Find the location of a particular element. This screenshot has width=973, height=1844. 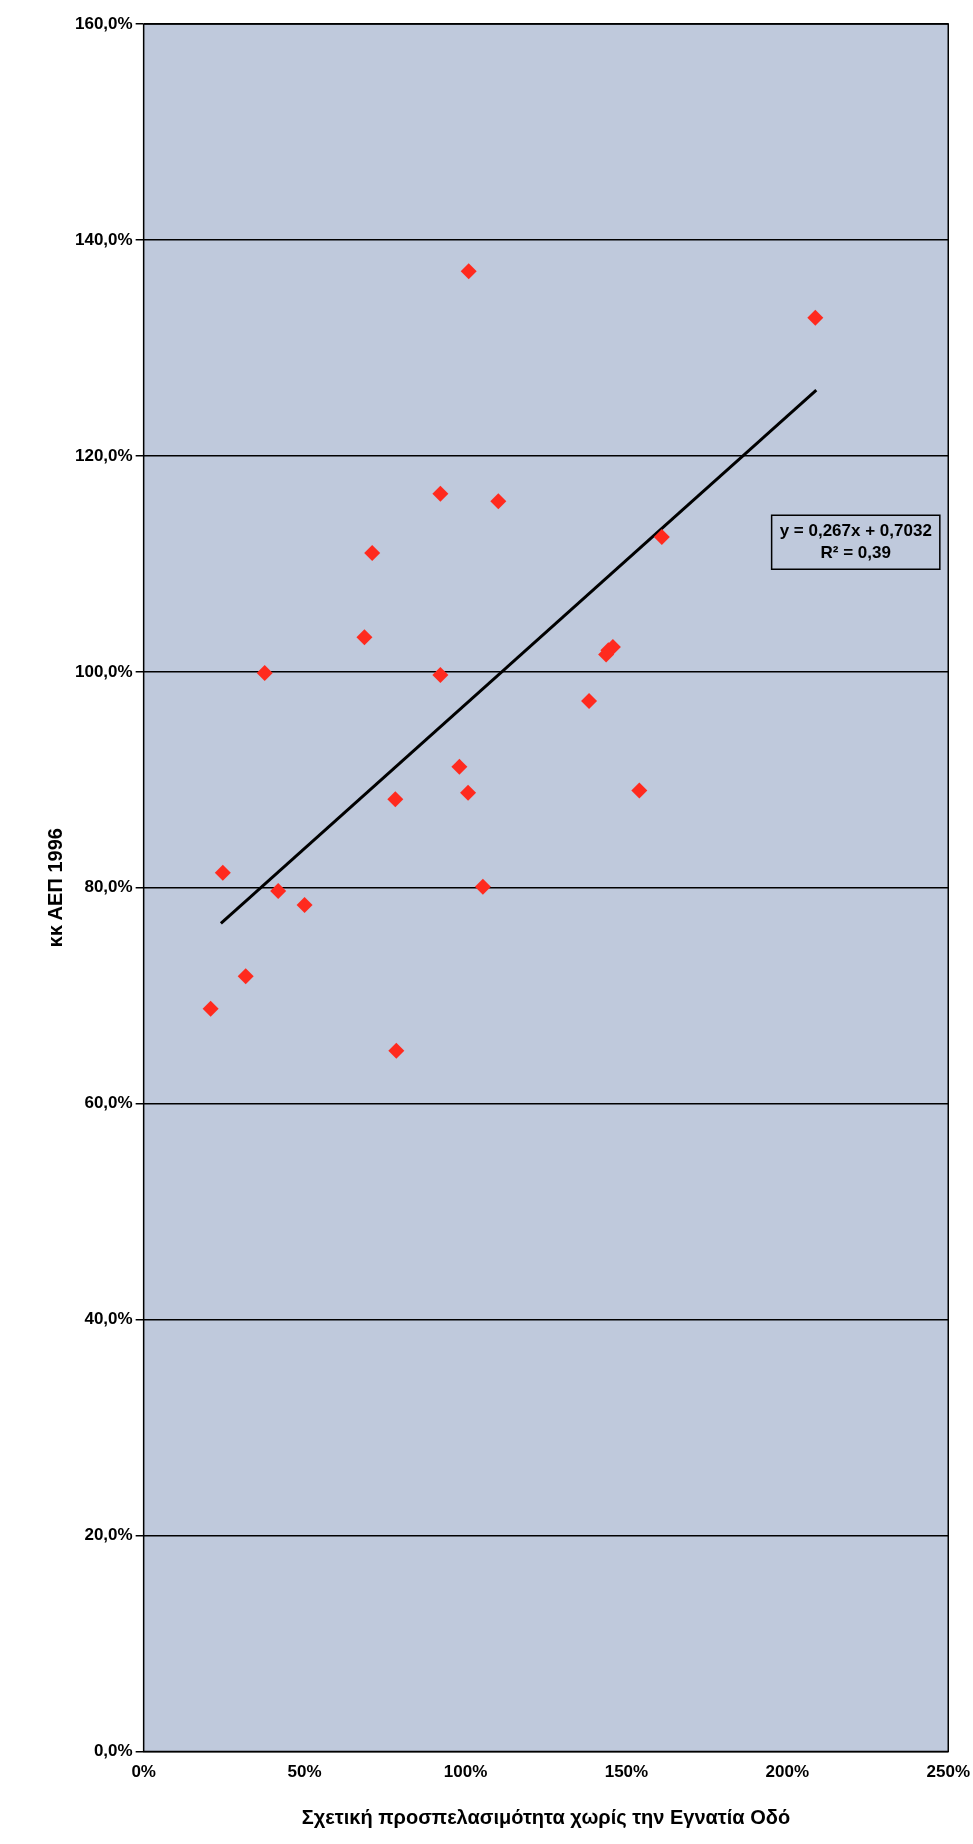

x-tick-label: 100% is located at coordinates (465, 1772).